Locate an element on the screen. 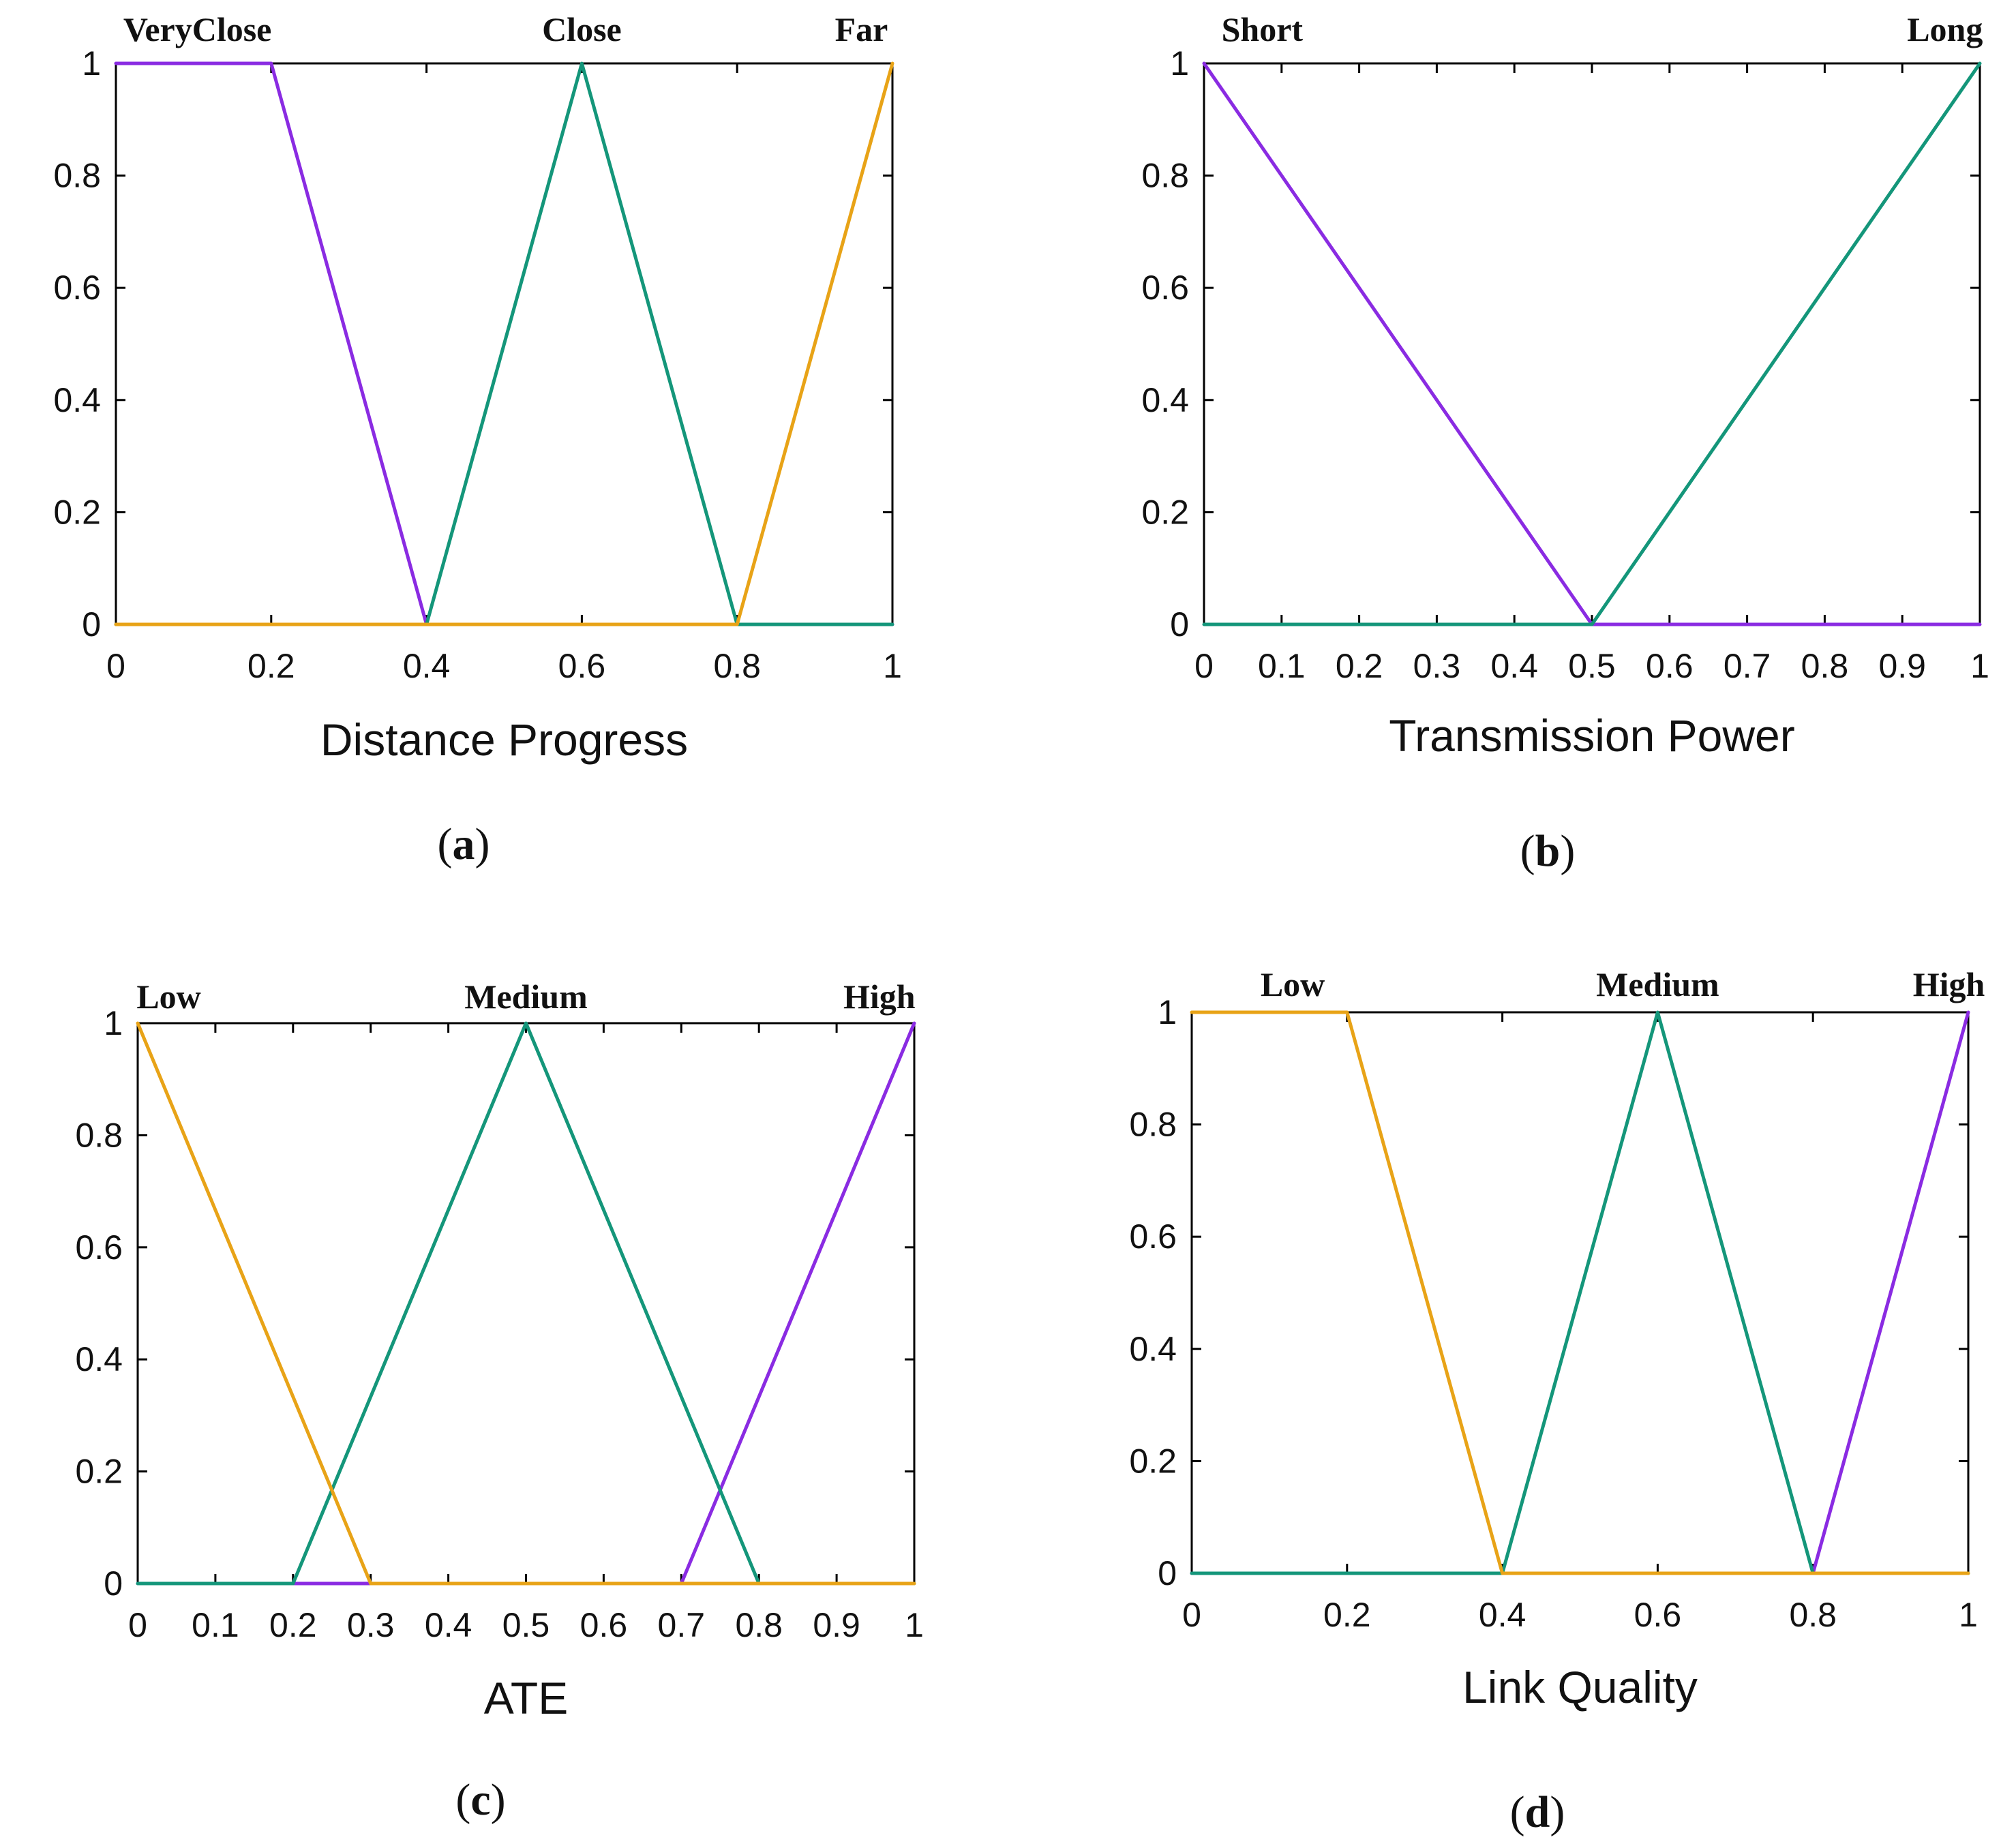 Image resolution: width=2001 pixels, height=1848 pixels. plot-frame is located at coordinates (1592, 344).